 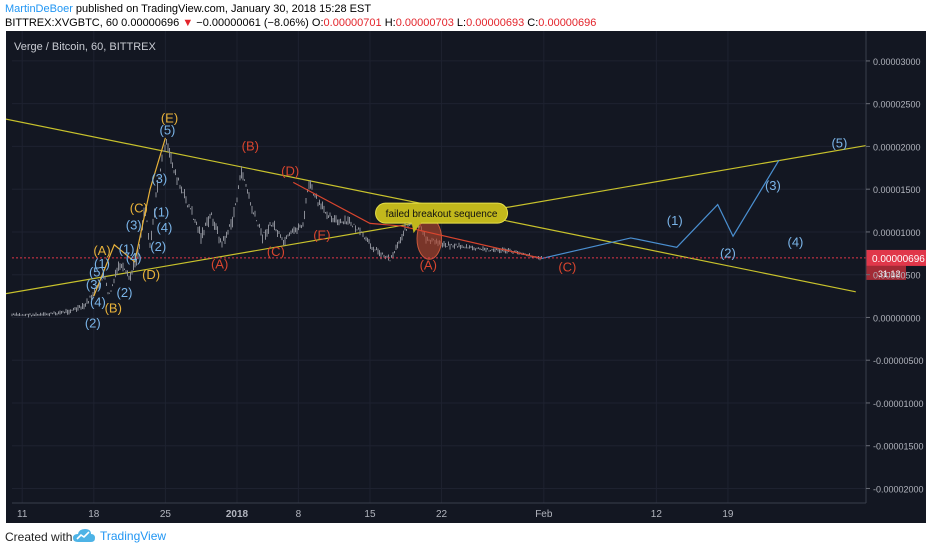 I want to click on callout-group: failed breakout sequence, so click(x=442, y=218).